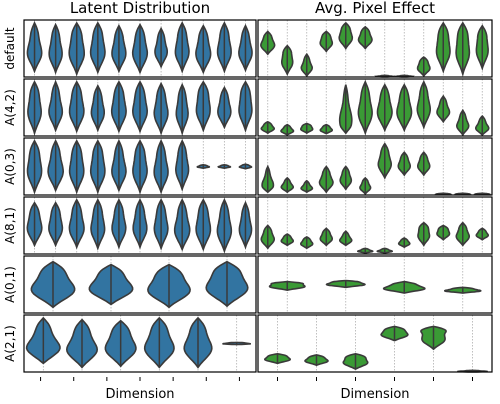 The width and height of the screenshot is (500, 404). Describe the element at coordinates (140, 8) in the screenshot. I see `left-column-title: Latent Distribution` at that location.